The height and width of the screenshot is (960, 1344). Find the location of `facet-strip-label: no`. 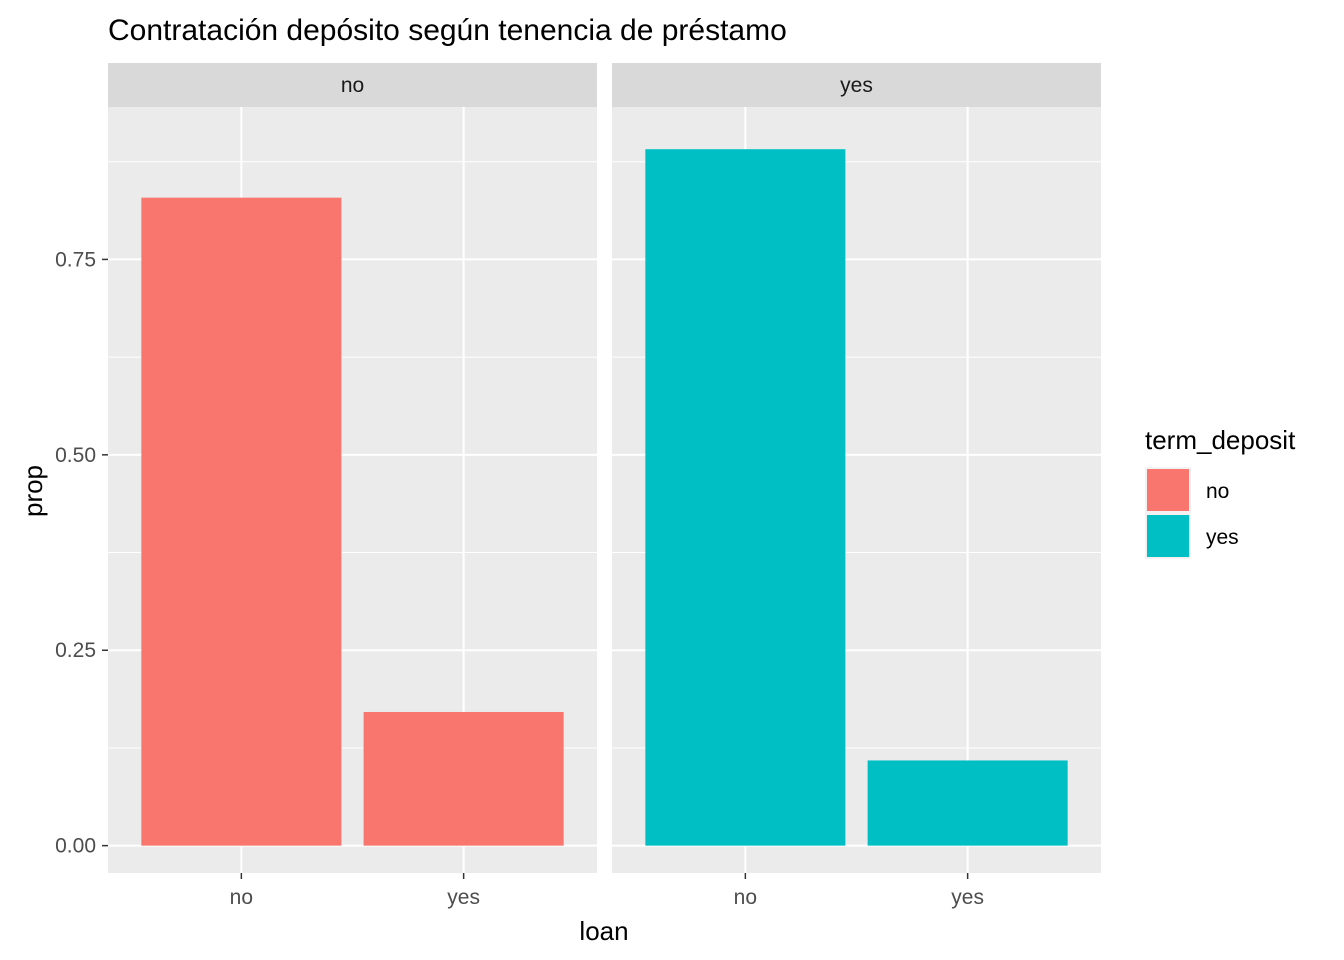

facet-strip-label: no is located at coordinates (352, 85).